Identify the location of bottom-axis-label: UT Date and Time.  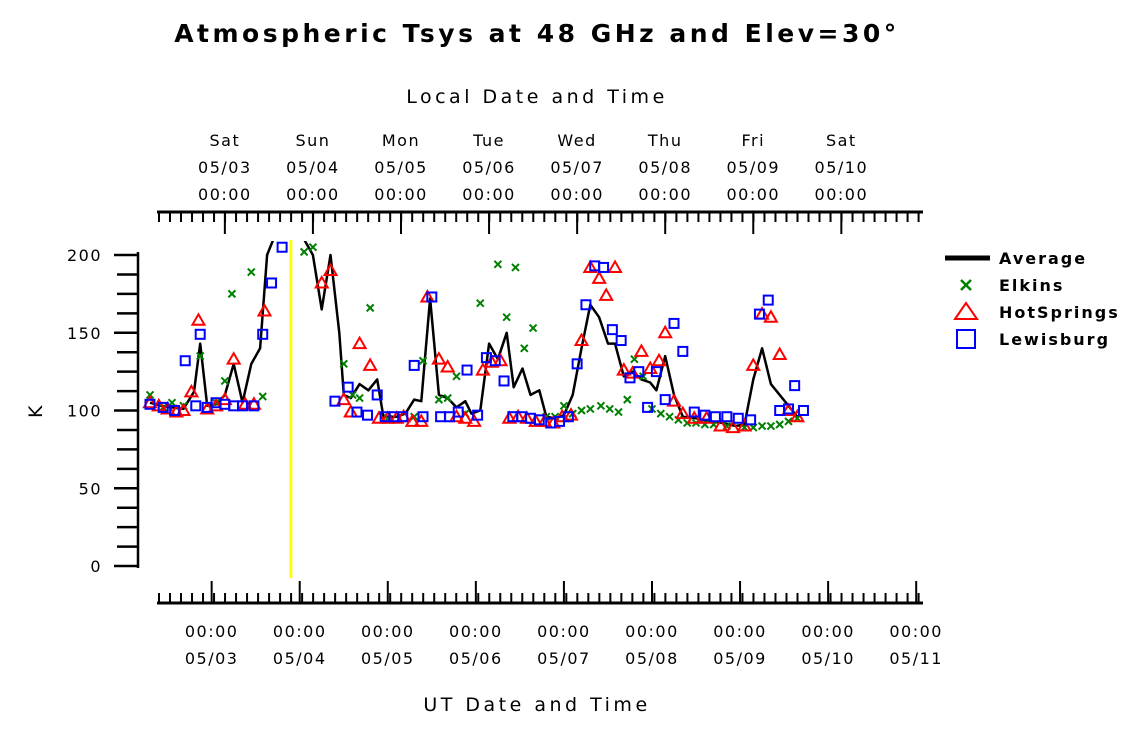
(536, 705).